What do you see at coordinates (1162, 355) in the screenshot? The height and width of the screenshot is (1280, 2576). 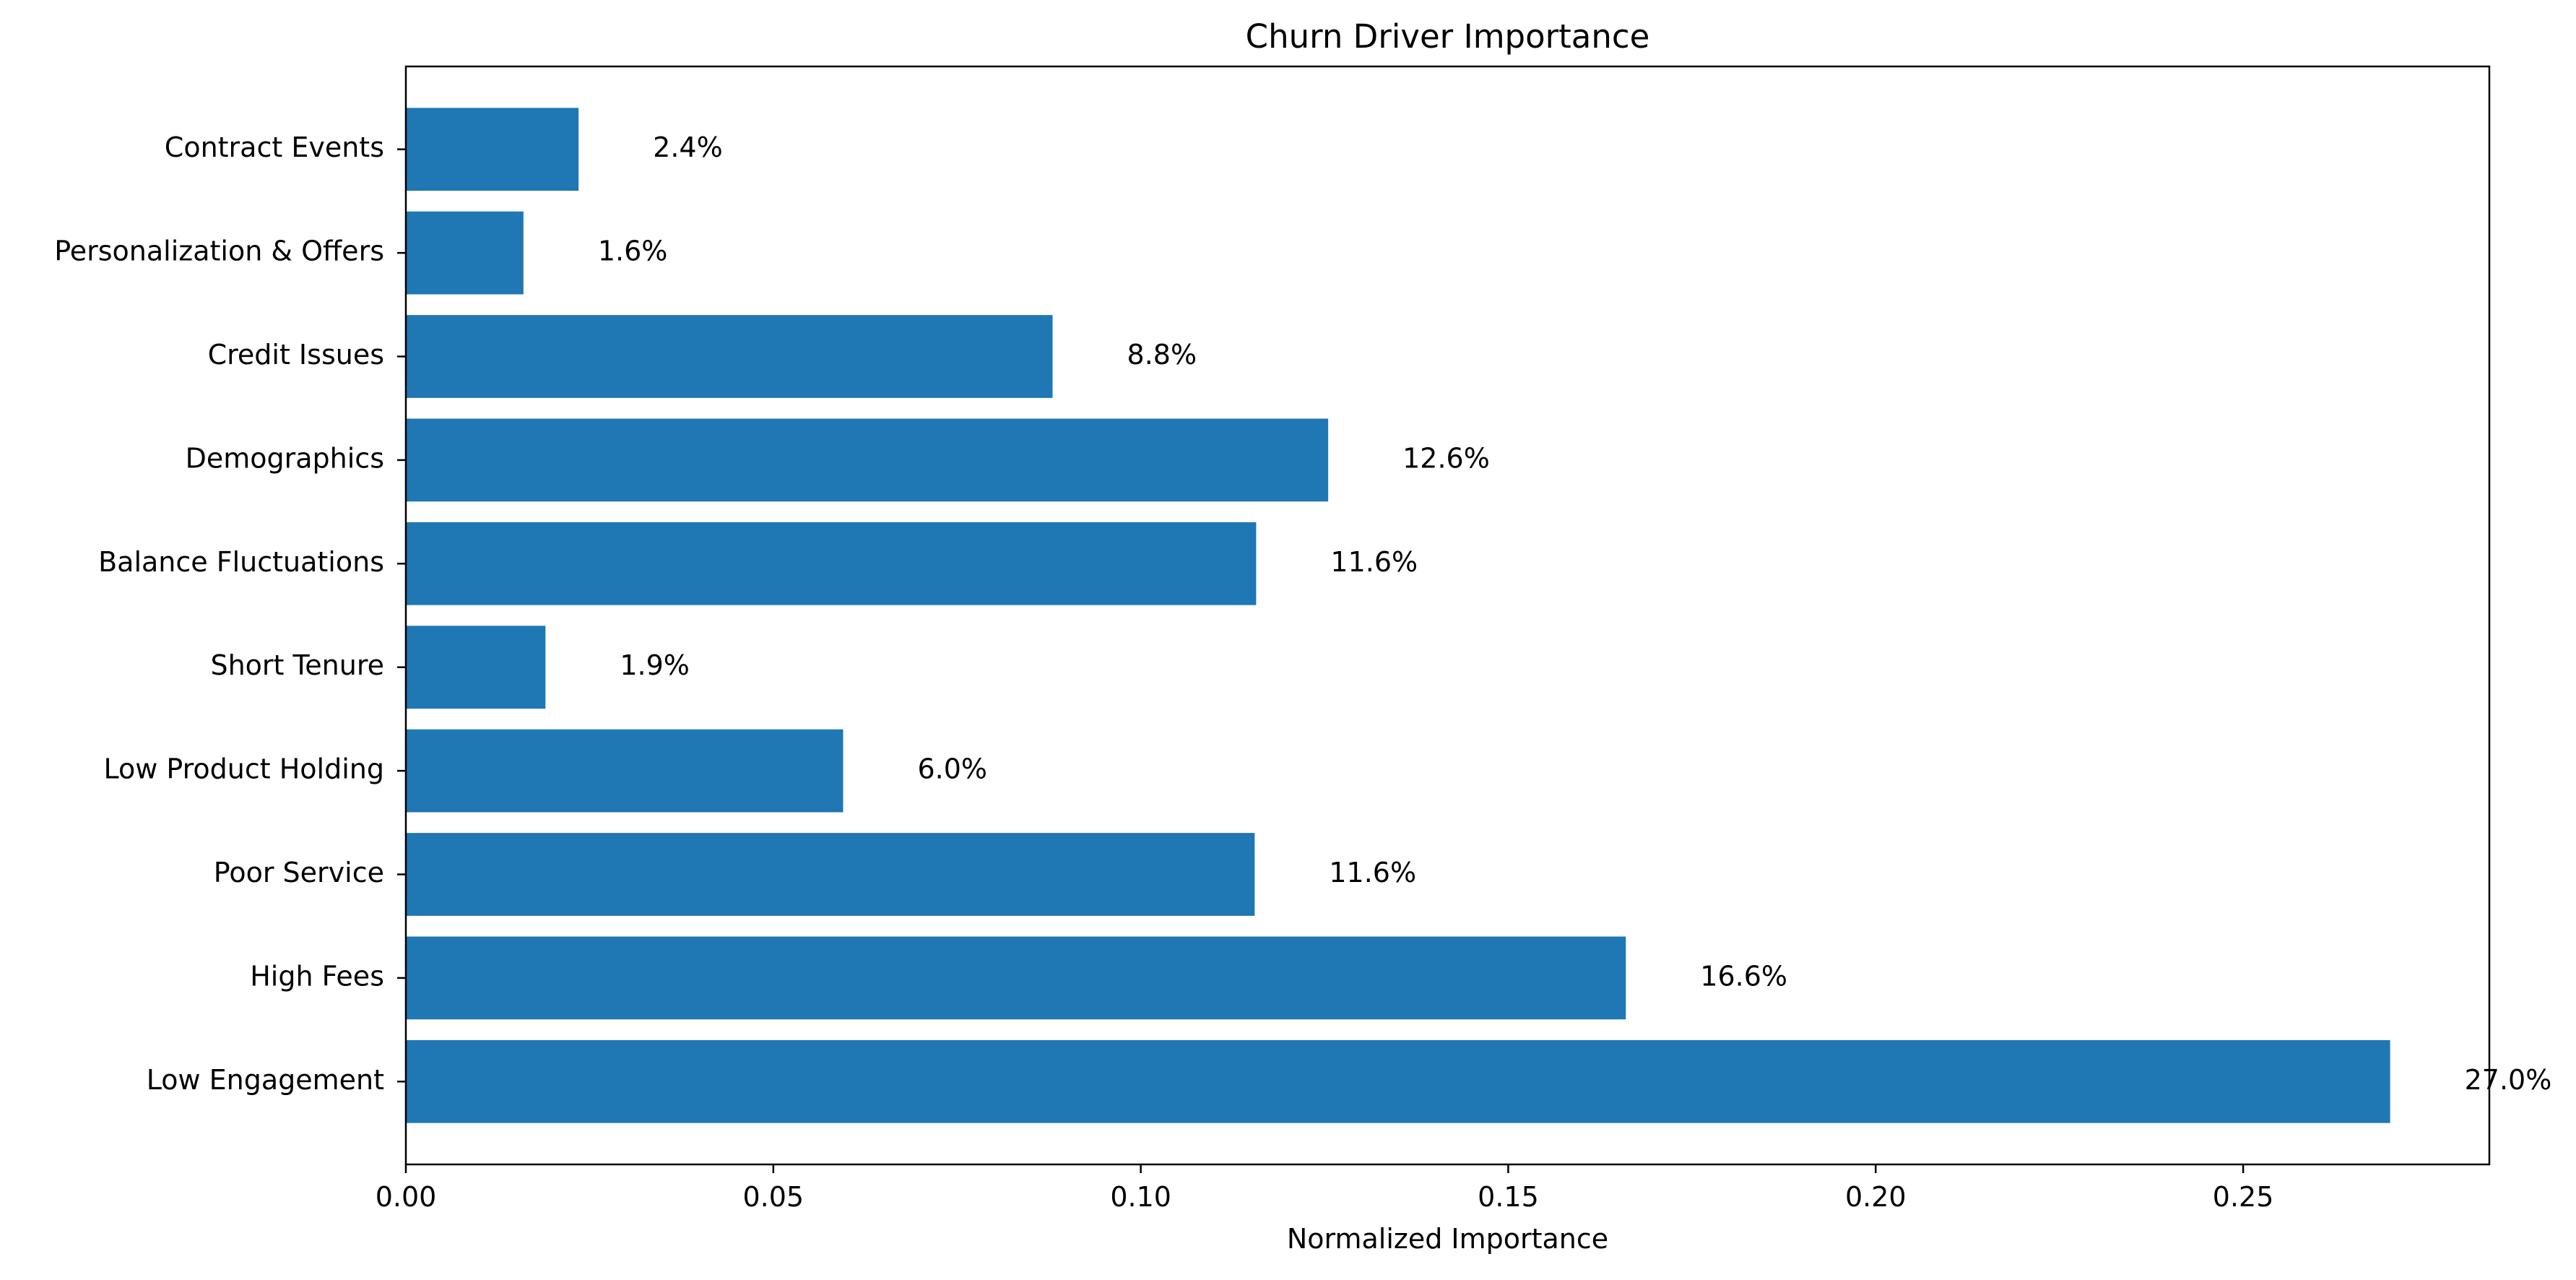 I see `data-label: 8.8%` at bounding box center [1162, 355].